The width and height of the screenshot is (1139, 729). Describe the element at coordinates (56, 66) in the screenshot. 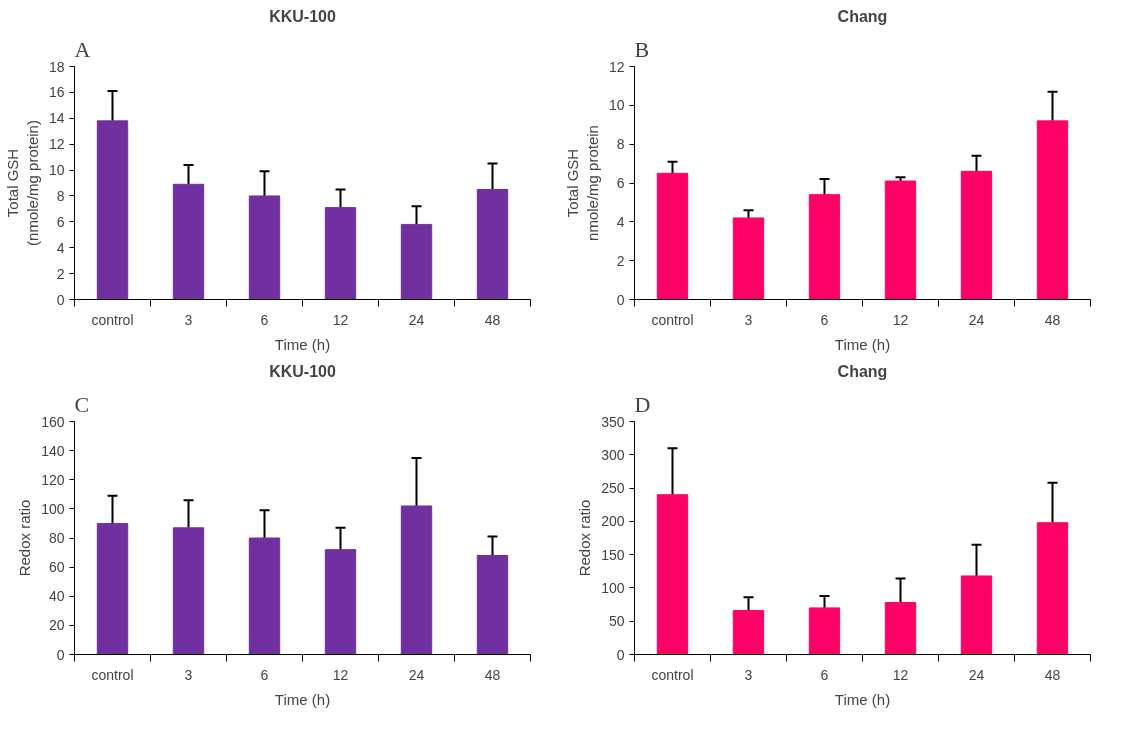

I see `y-tick-label: 18` at that location.